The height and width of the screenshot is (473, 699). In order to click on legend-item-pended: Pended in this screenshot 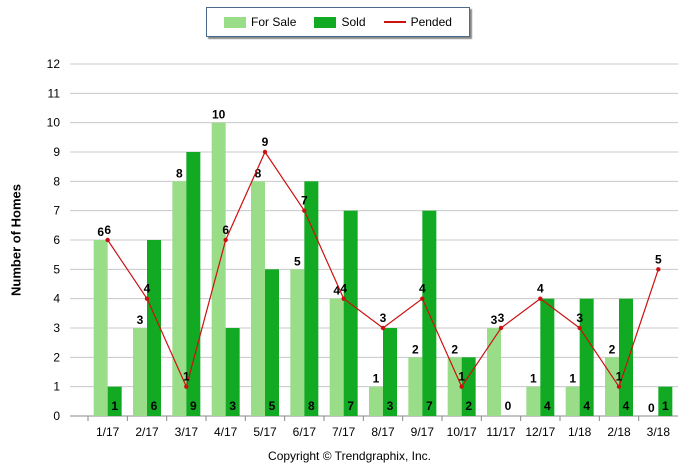, I will do `click(417, 22)`.